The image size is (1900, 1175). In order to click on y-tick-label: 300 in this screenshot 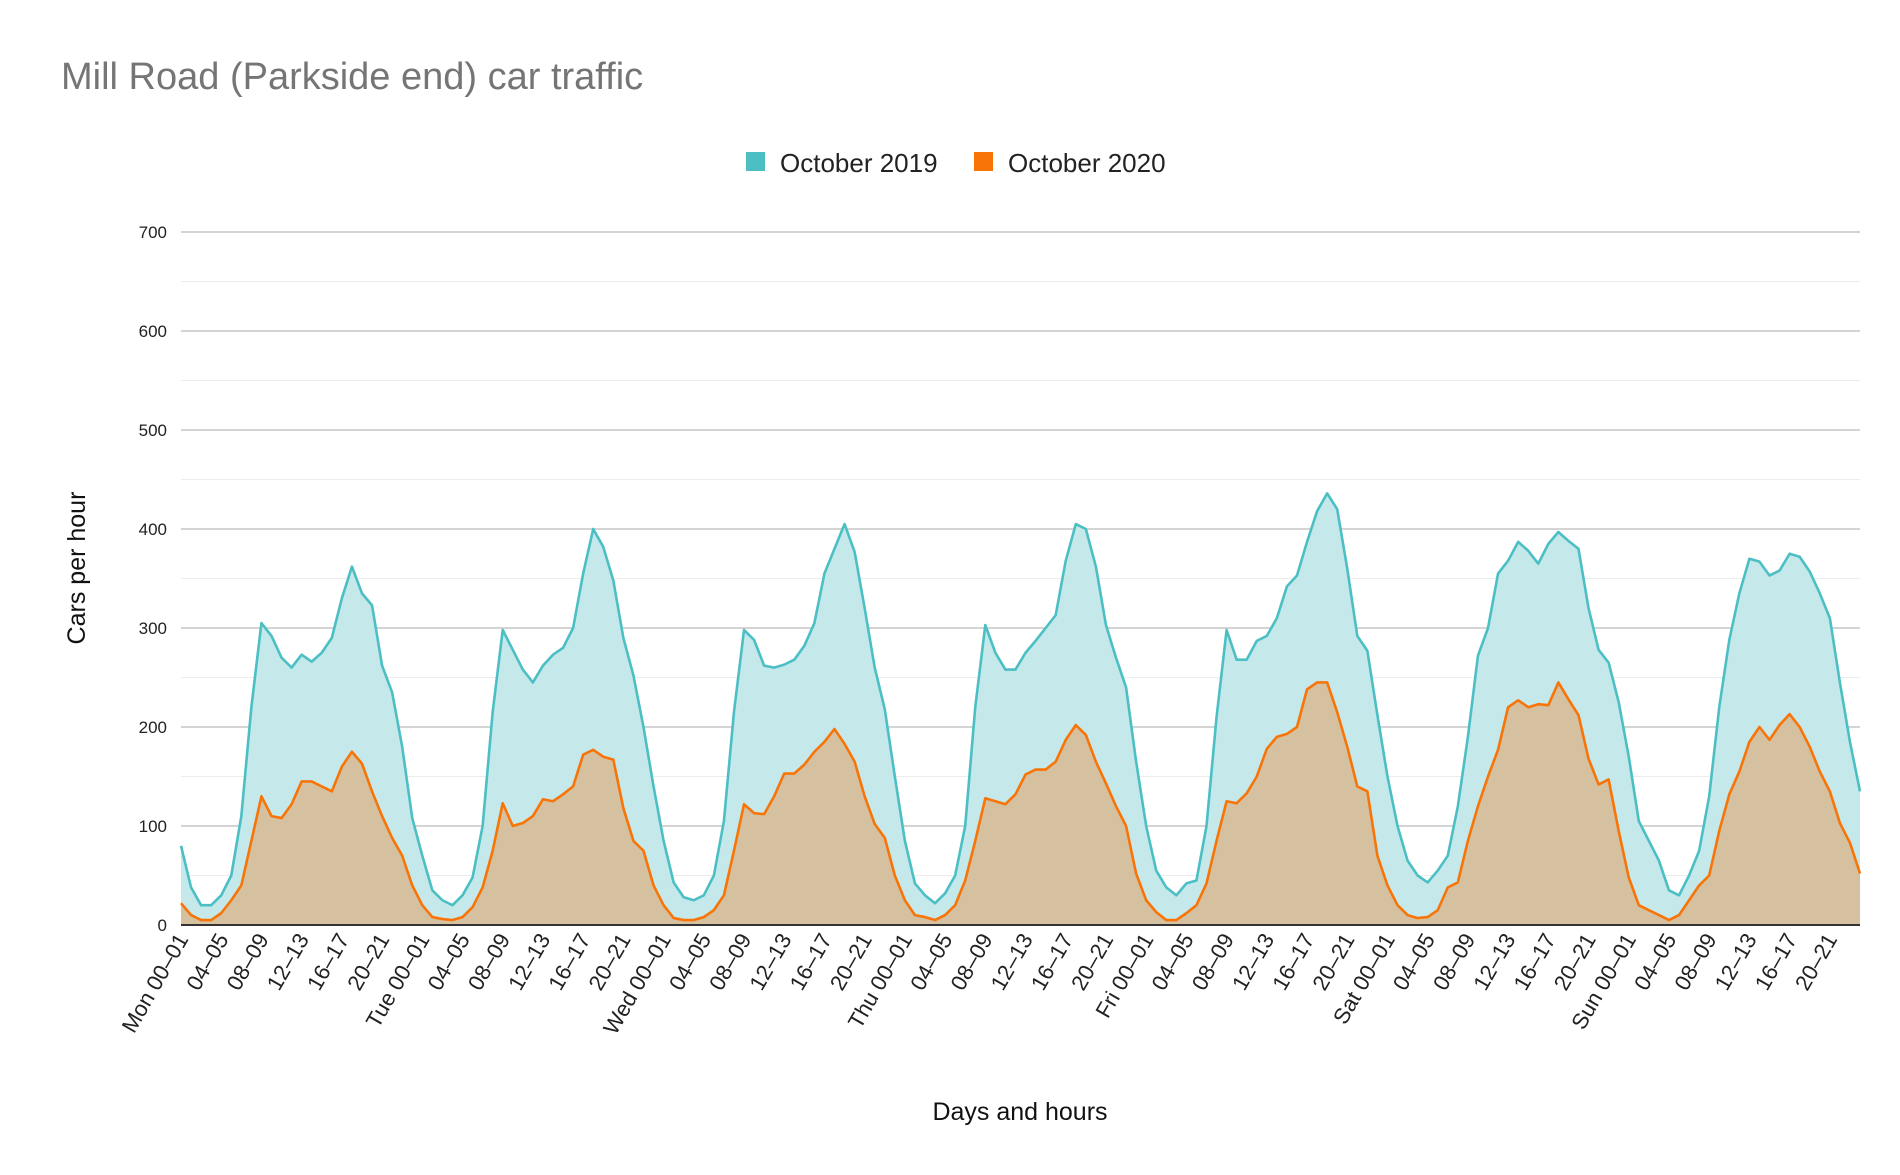, I will do `click(153, 628)`.